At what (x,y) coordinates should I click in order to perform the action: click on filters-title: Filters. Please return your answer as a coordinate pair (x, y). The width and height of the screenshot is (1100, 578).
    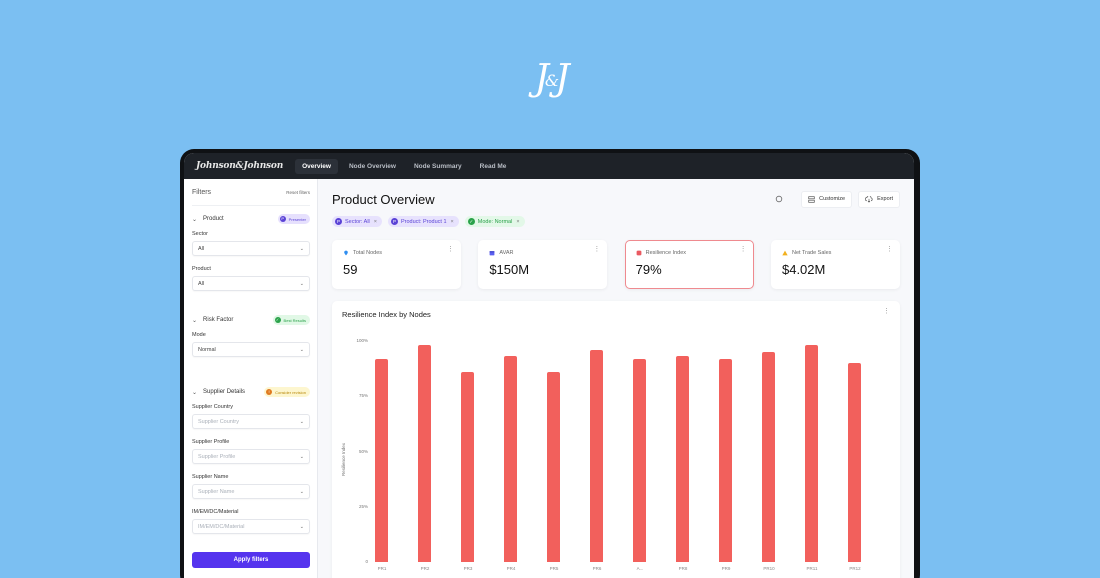
    Looking at the image, I should click on (202, 192).